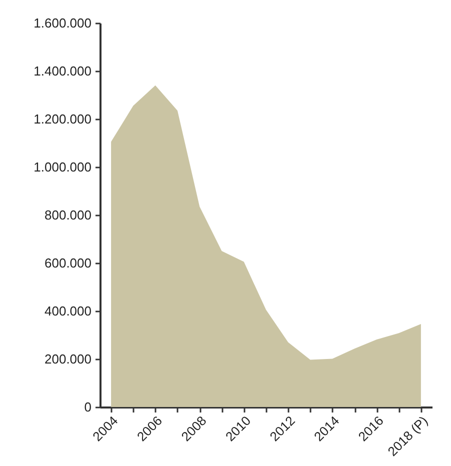  I want to click on y-tick-label: 600.000, so click(68, 263).